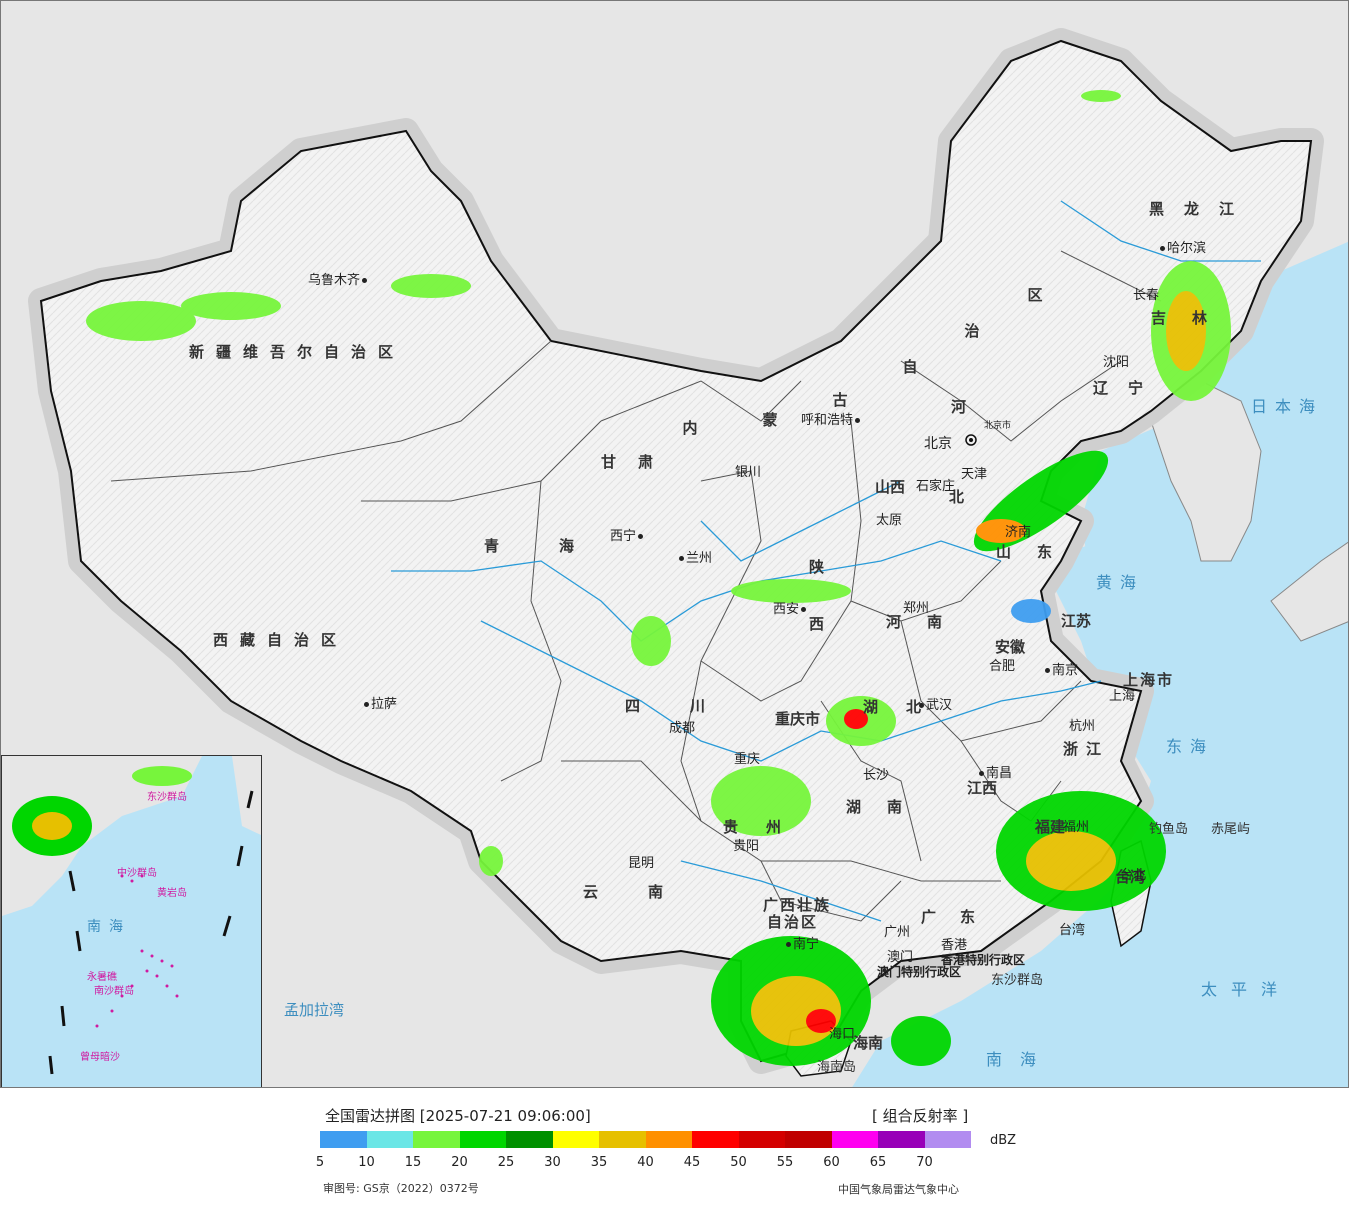 Image resolution: width=1349 pixels, height=1208 pixels. What do you see at coordinates (1169, 829) in the screenshot?
I see `island-diaoyu: 钓鱼岛` at bounding box center [1169, 829].